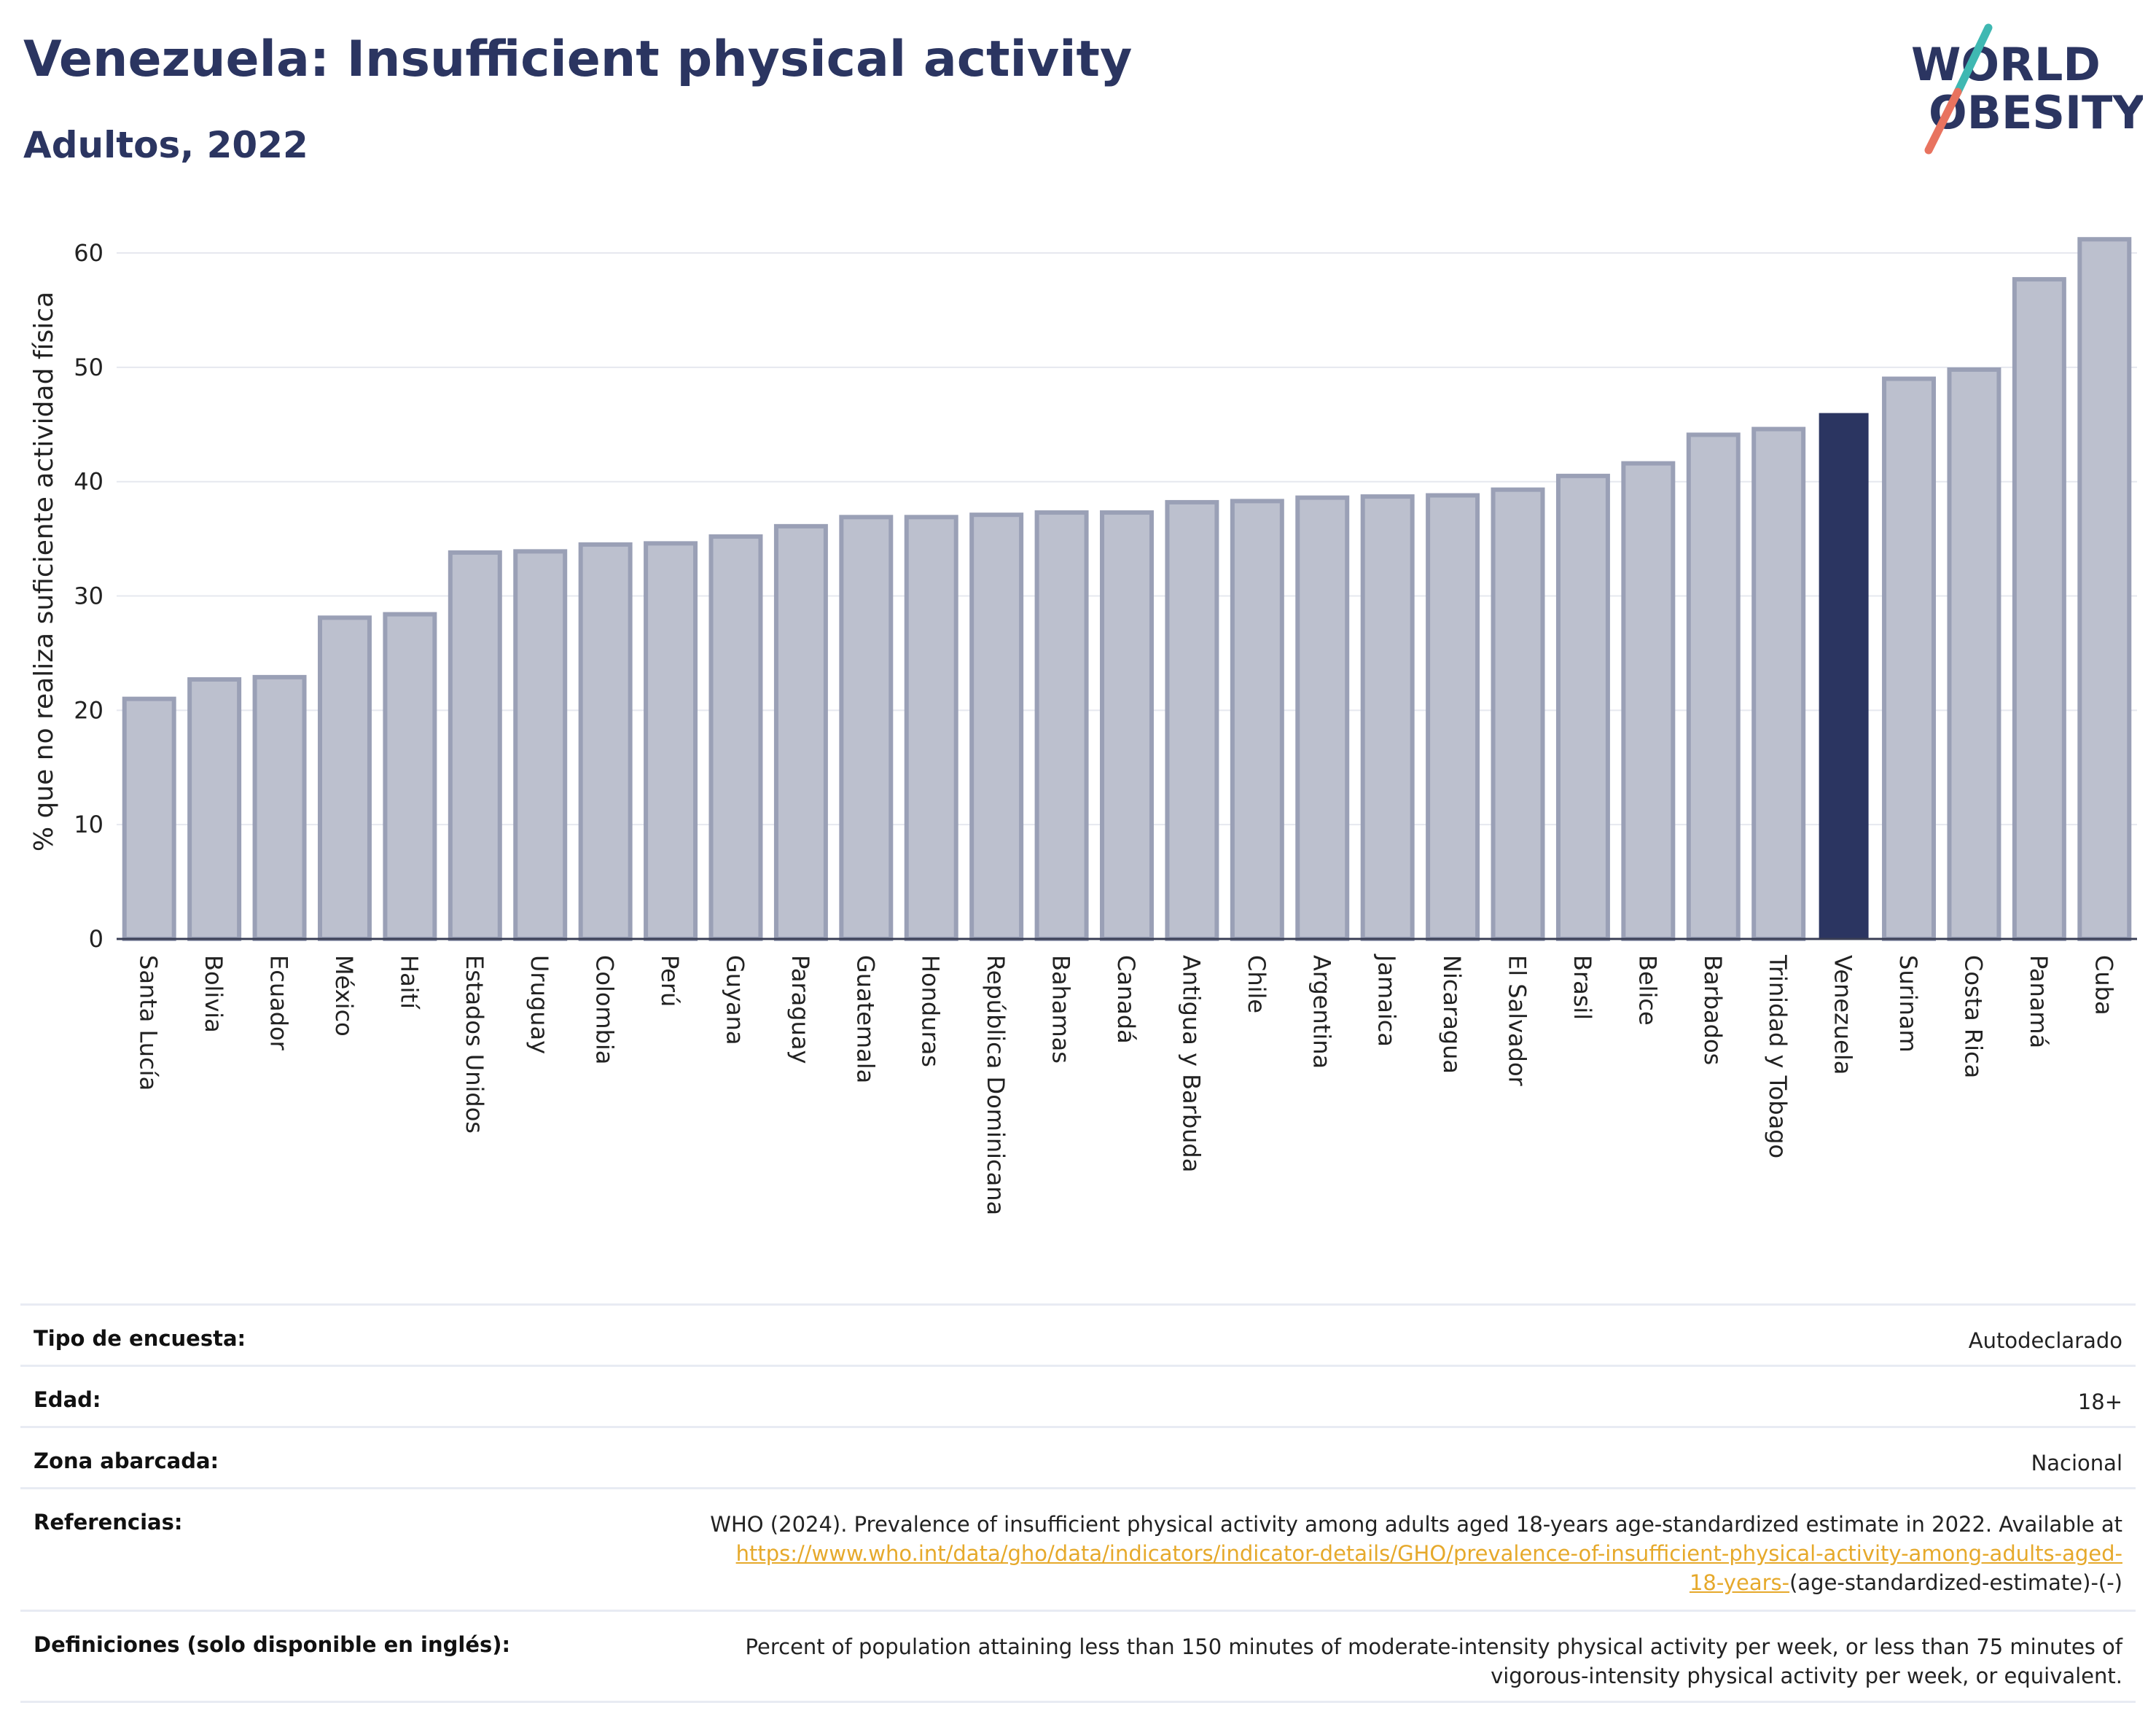  What do you see at coordinates (140, 1338) in the screenshot?
I see `survey-type-label: Tipo de encuesta:` at bounding box center [140, 1338].